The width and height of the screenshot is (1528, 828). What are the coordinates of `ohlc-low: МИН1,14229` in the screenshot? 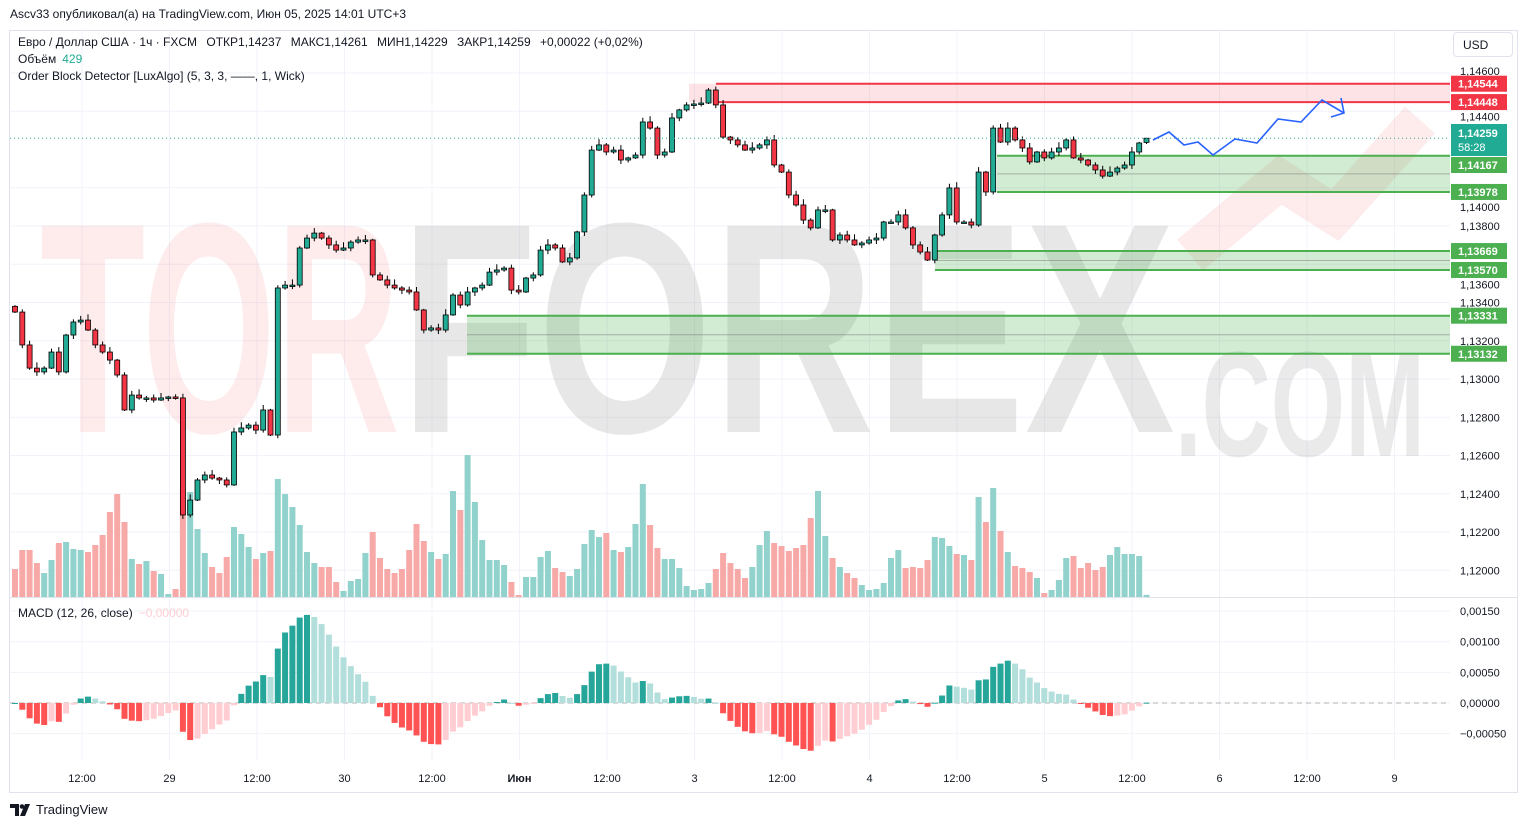 It's located at (412, 42).